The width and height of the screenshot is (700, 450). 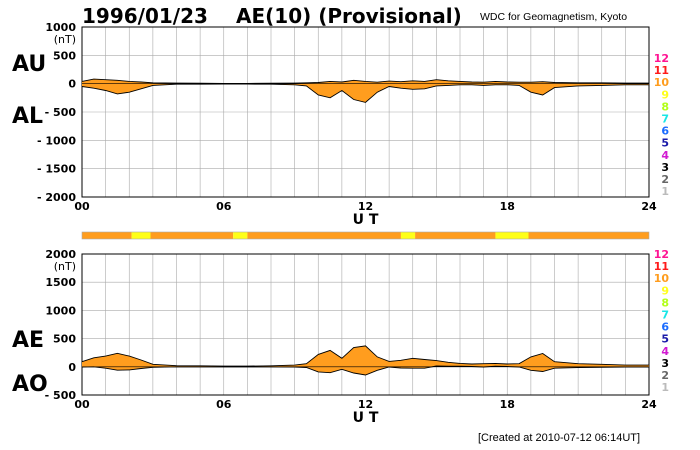 What do you see at coordinates (559, 438) in the screenshot?
I see `created-timestamp: [Created at 2010-07-12 06:14UT]` at bounding box center [559, 438].